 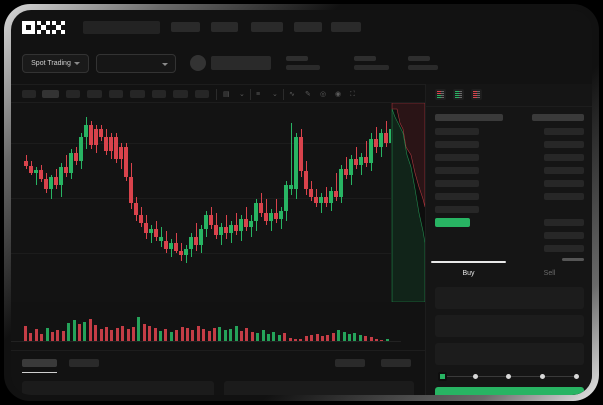 What do you see at coordinates (352, 94) in the screenshot?
I see `fullscreen-icon: ⛶` at bounding box center [352, 94].